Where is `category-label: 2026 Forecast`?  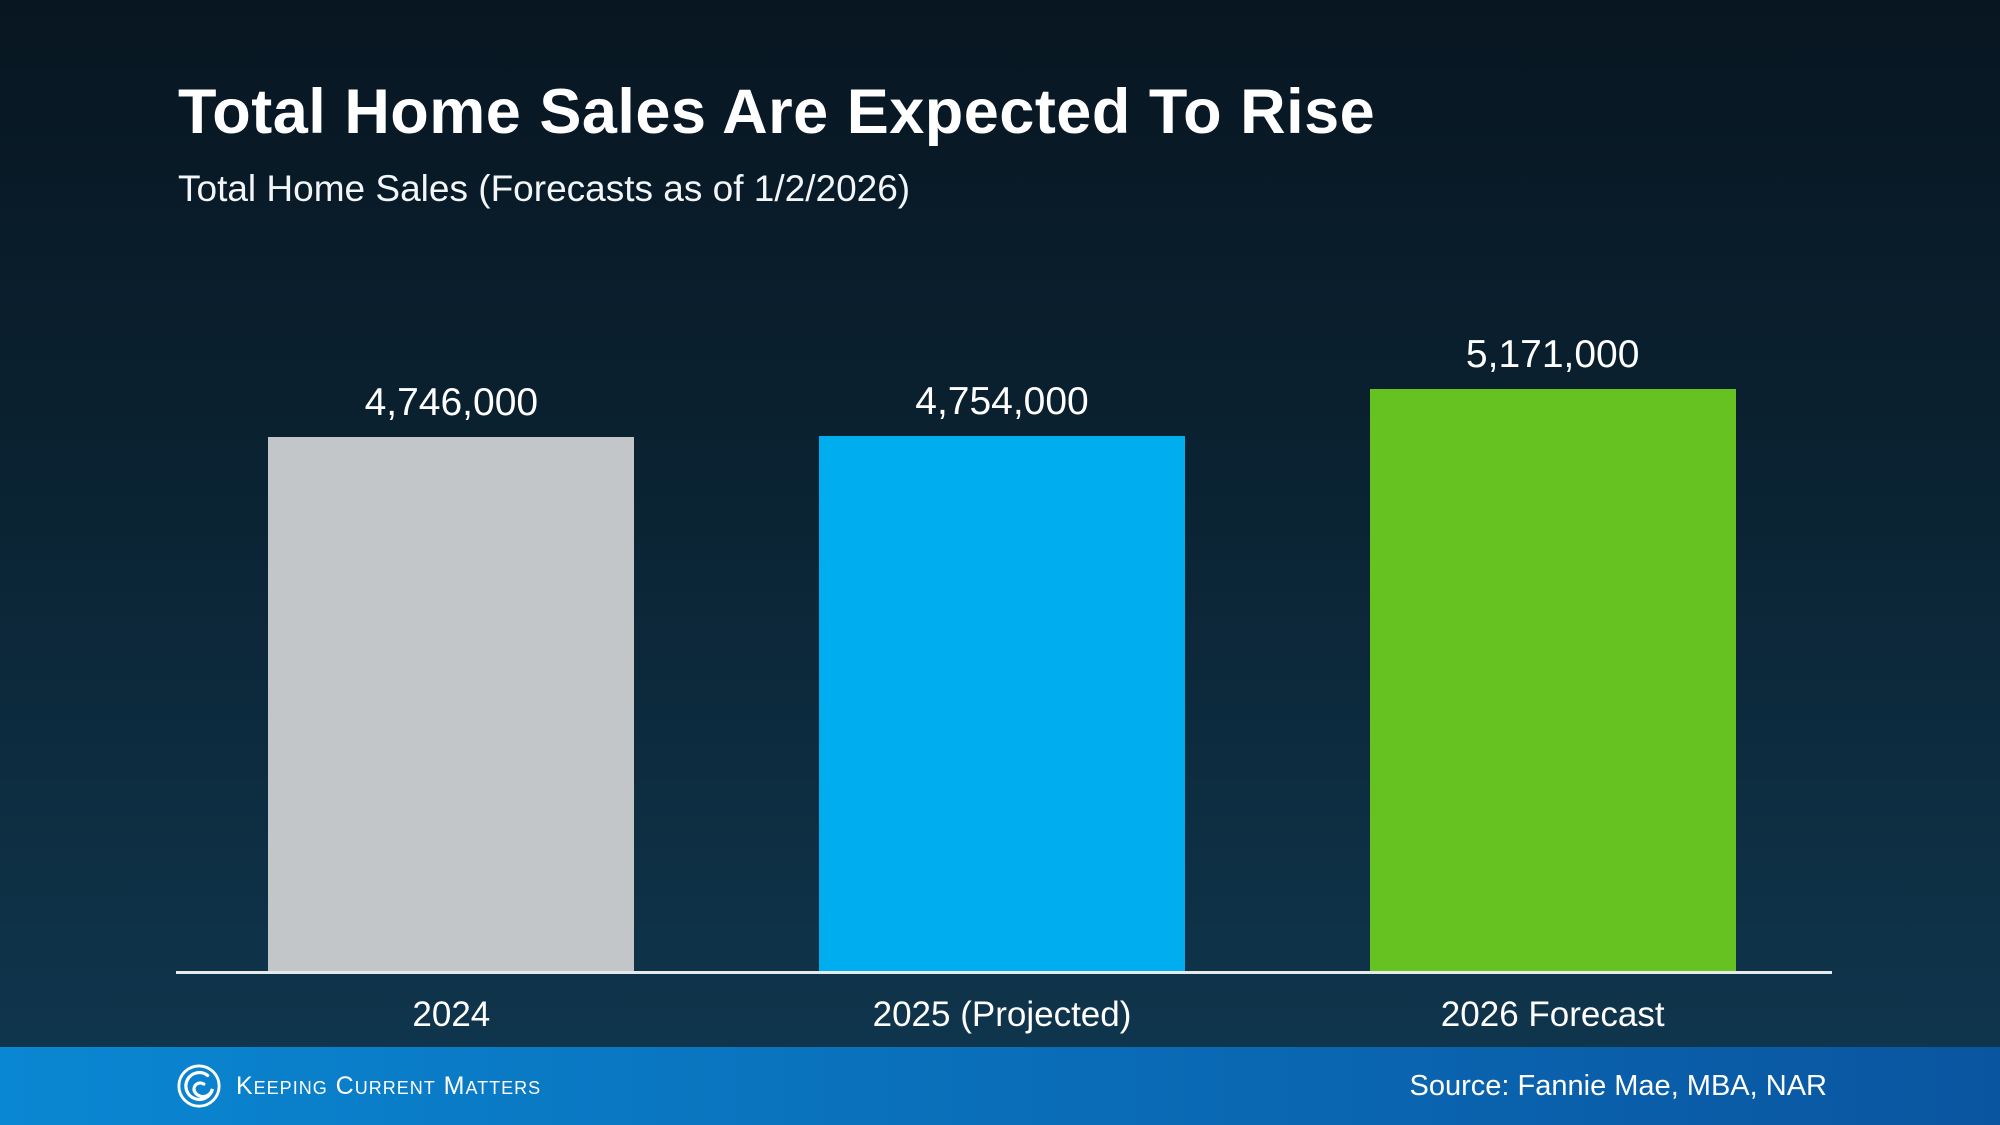
category-label: 2026 Forecast is located at coordinates (1552, 1014).